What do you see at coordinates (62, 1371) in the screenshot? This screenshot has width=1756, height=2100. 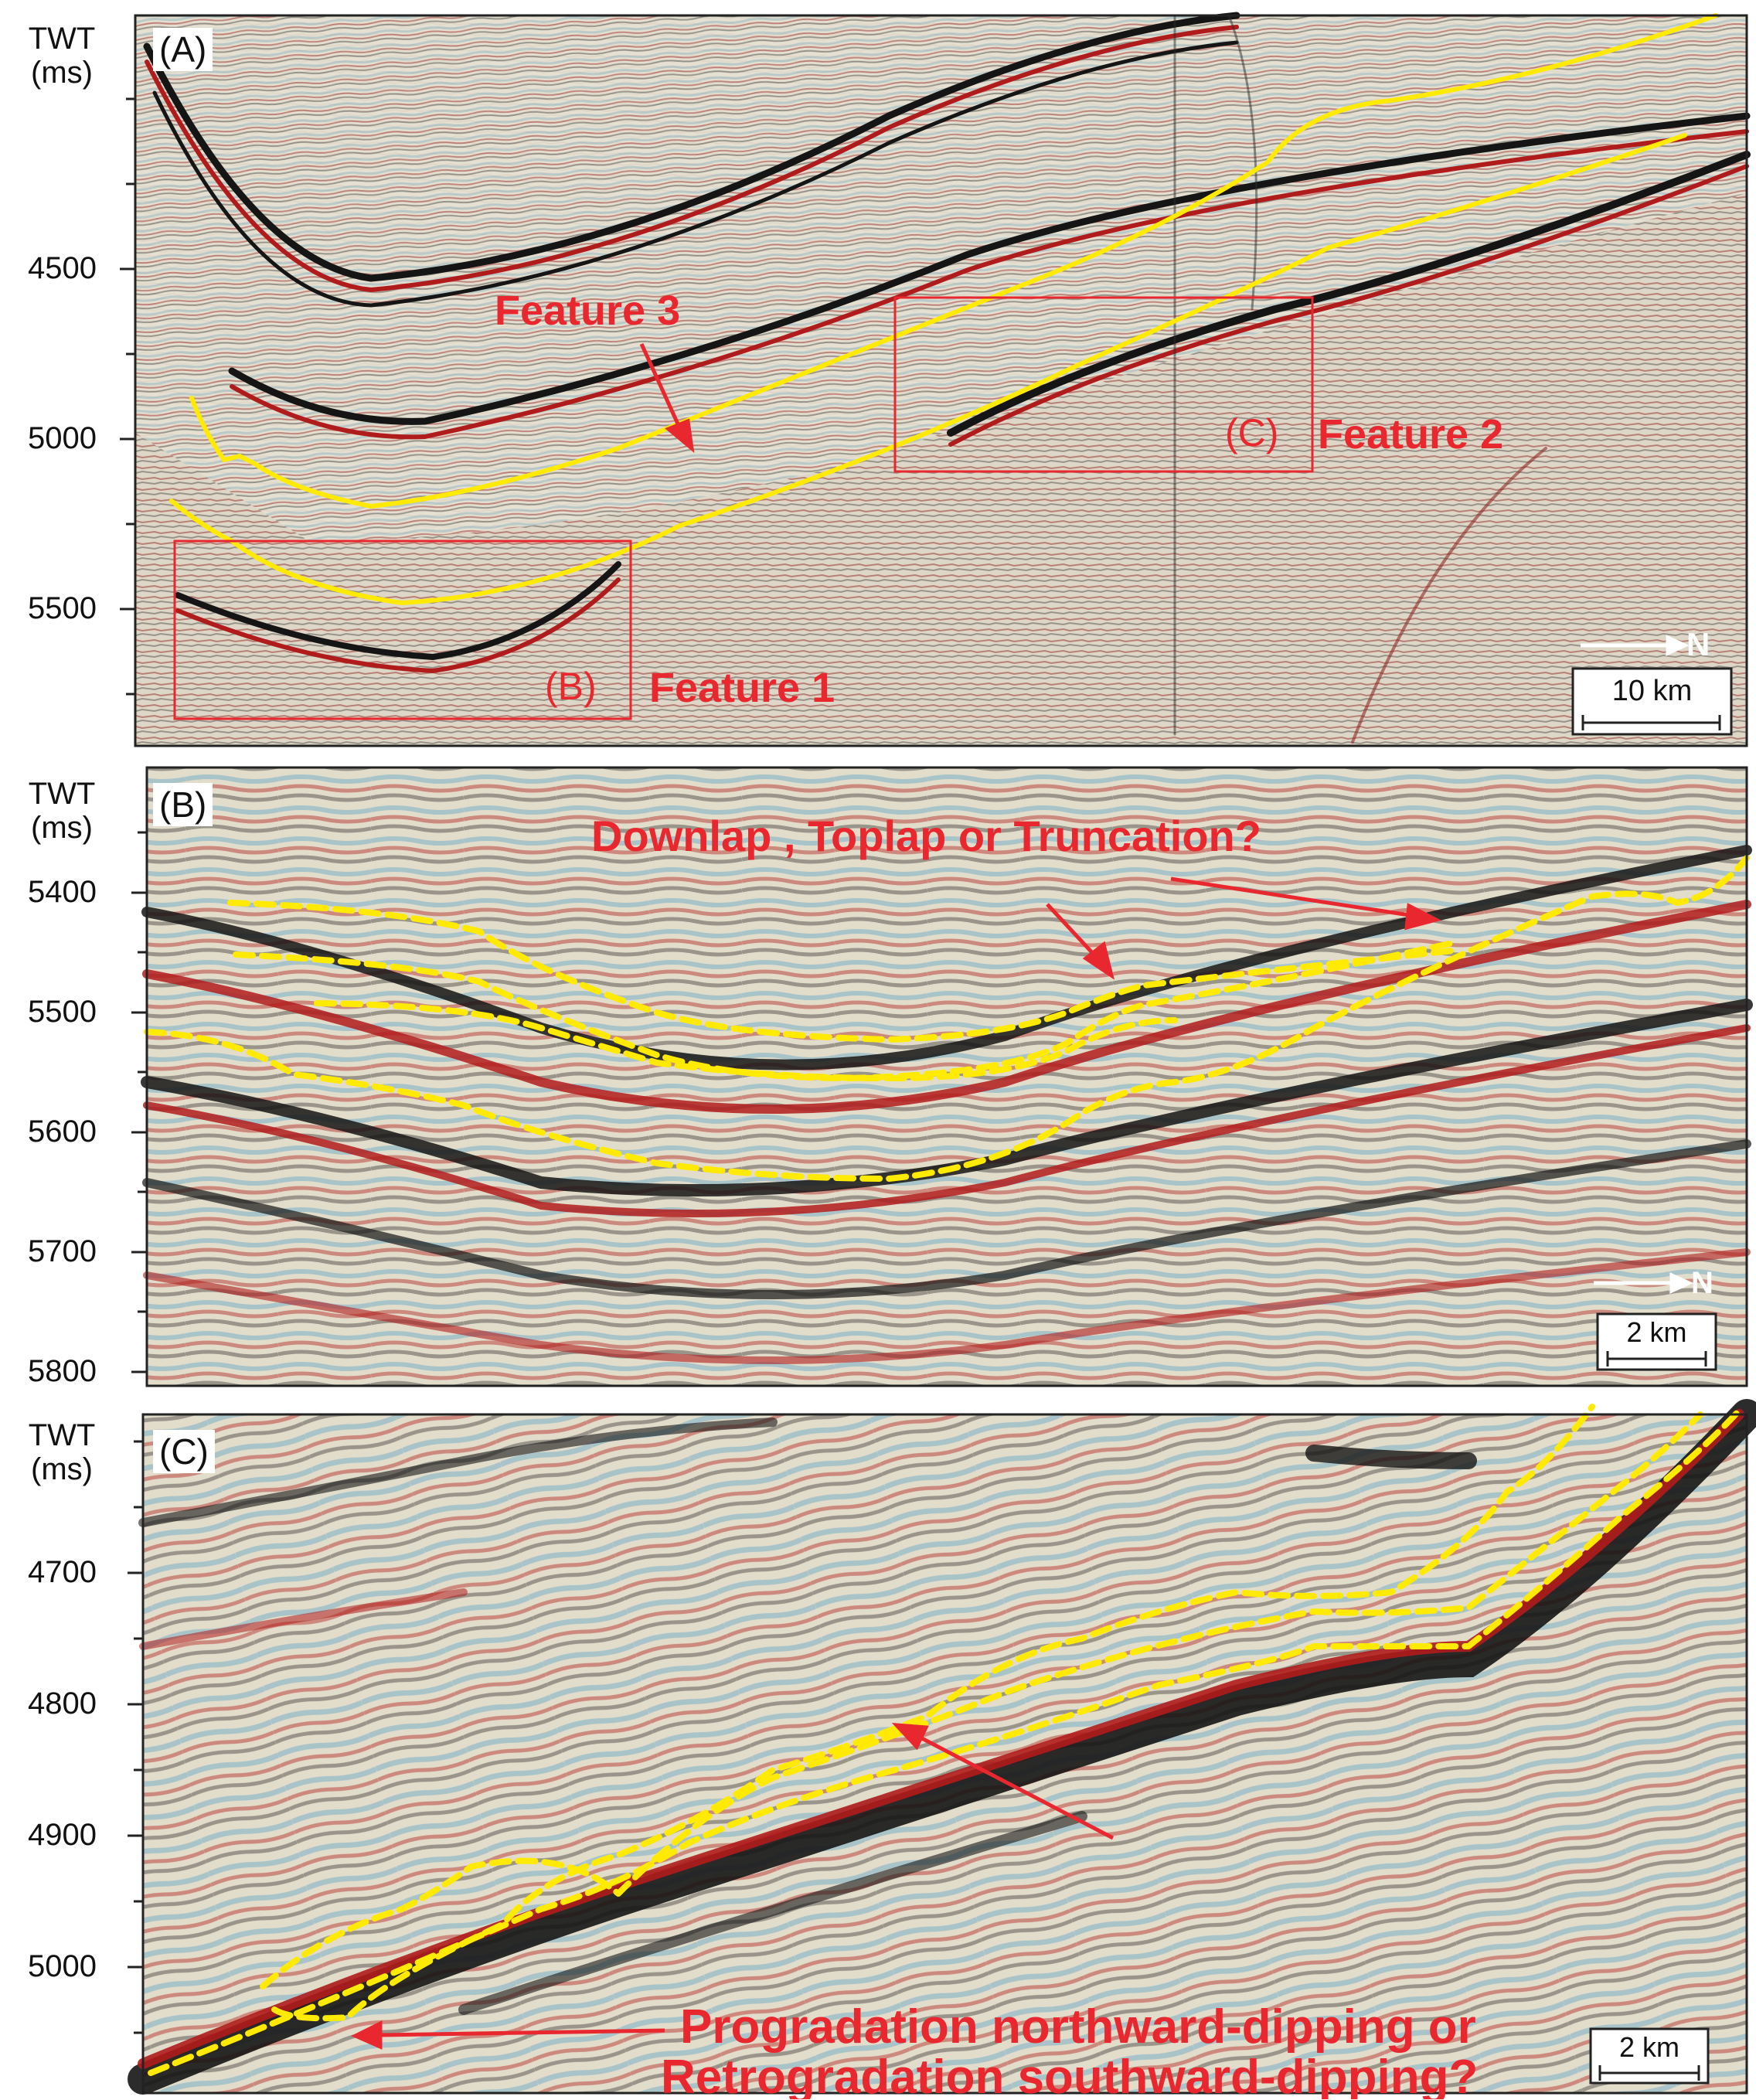 I see `tick-label: 5800` at bounding box center [62, 1371].